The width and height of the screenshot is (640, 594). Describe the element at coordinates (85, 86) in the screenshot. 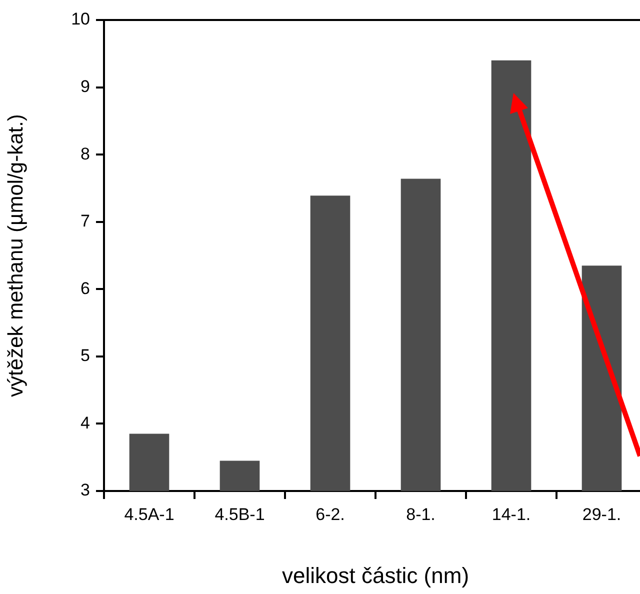

I see `y-tick-label: 9` at that location.